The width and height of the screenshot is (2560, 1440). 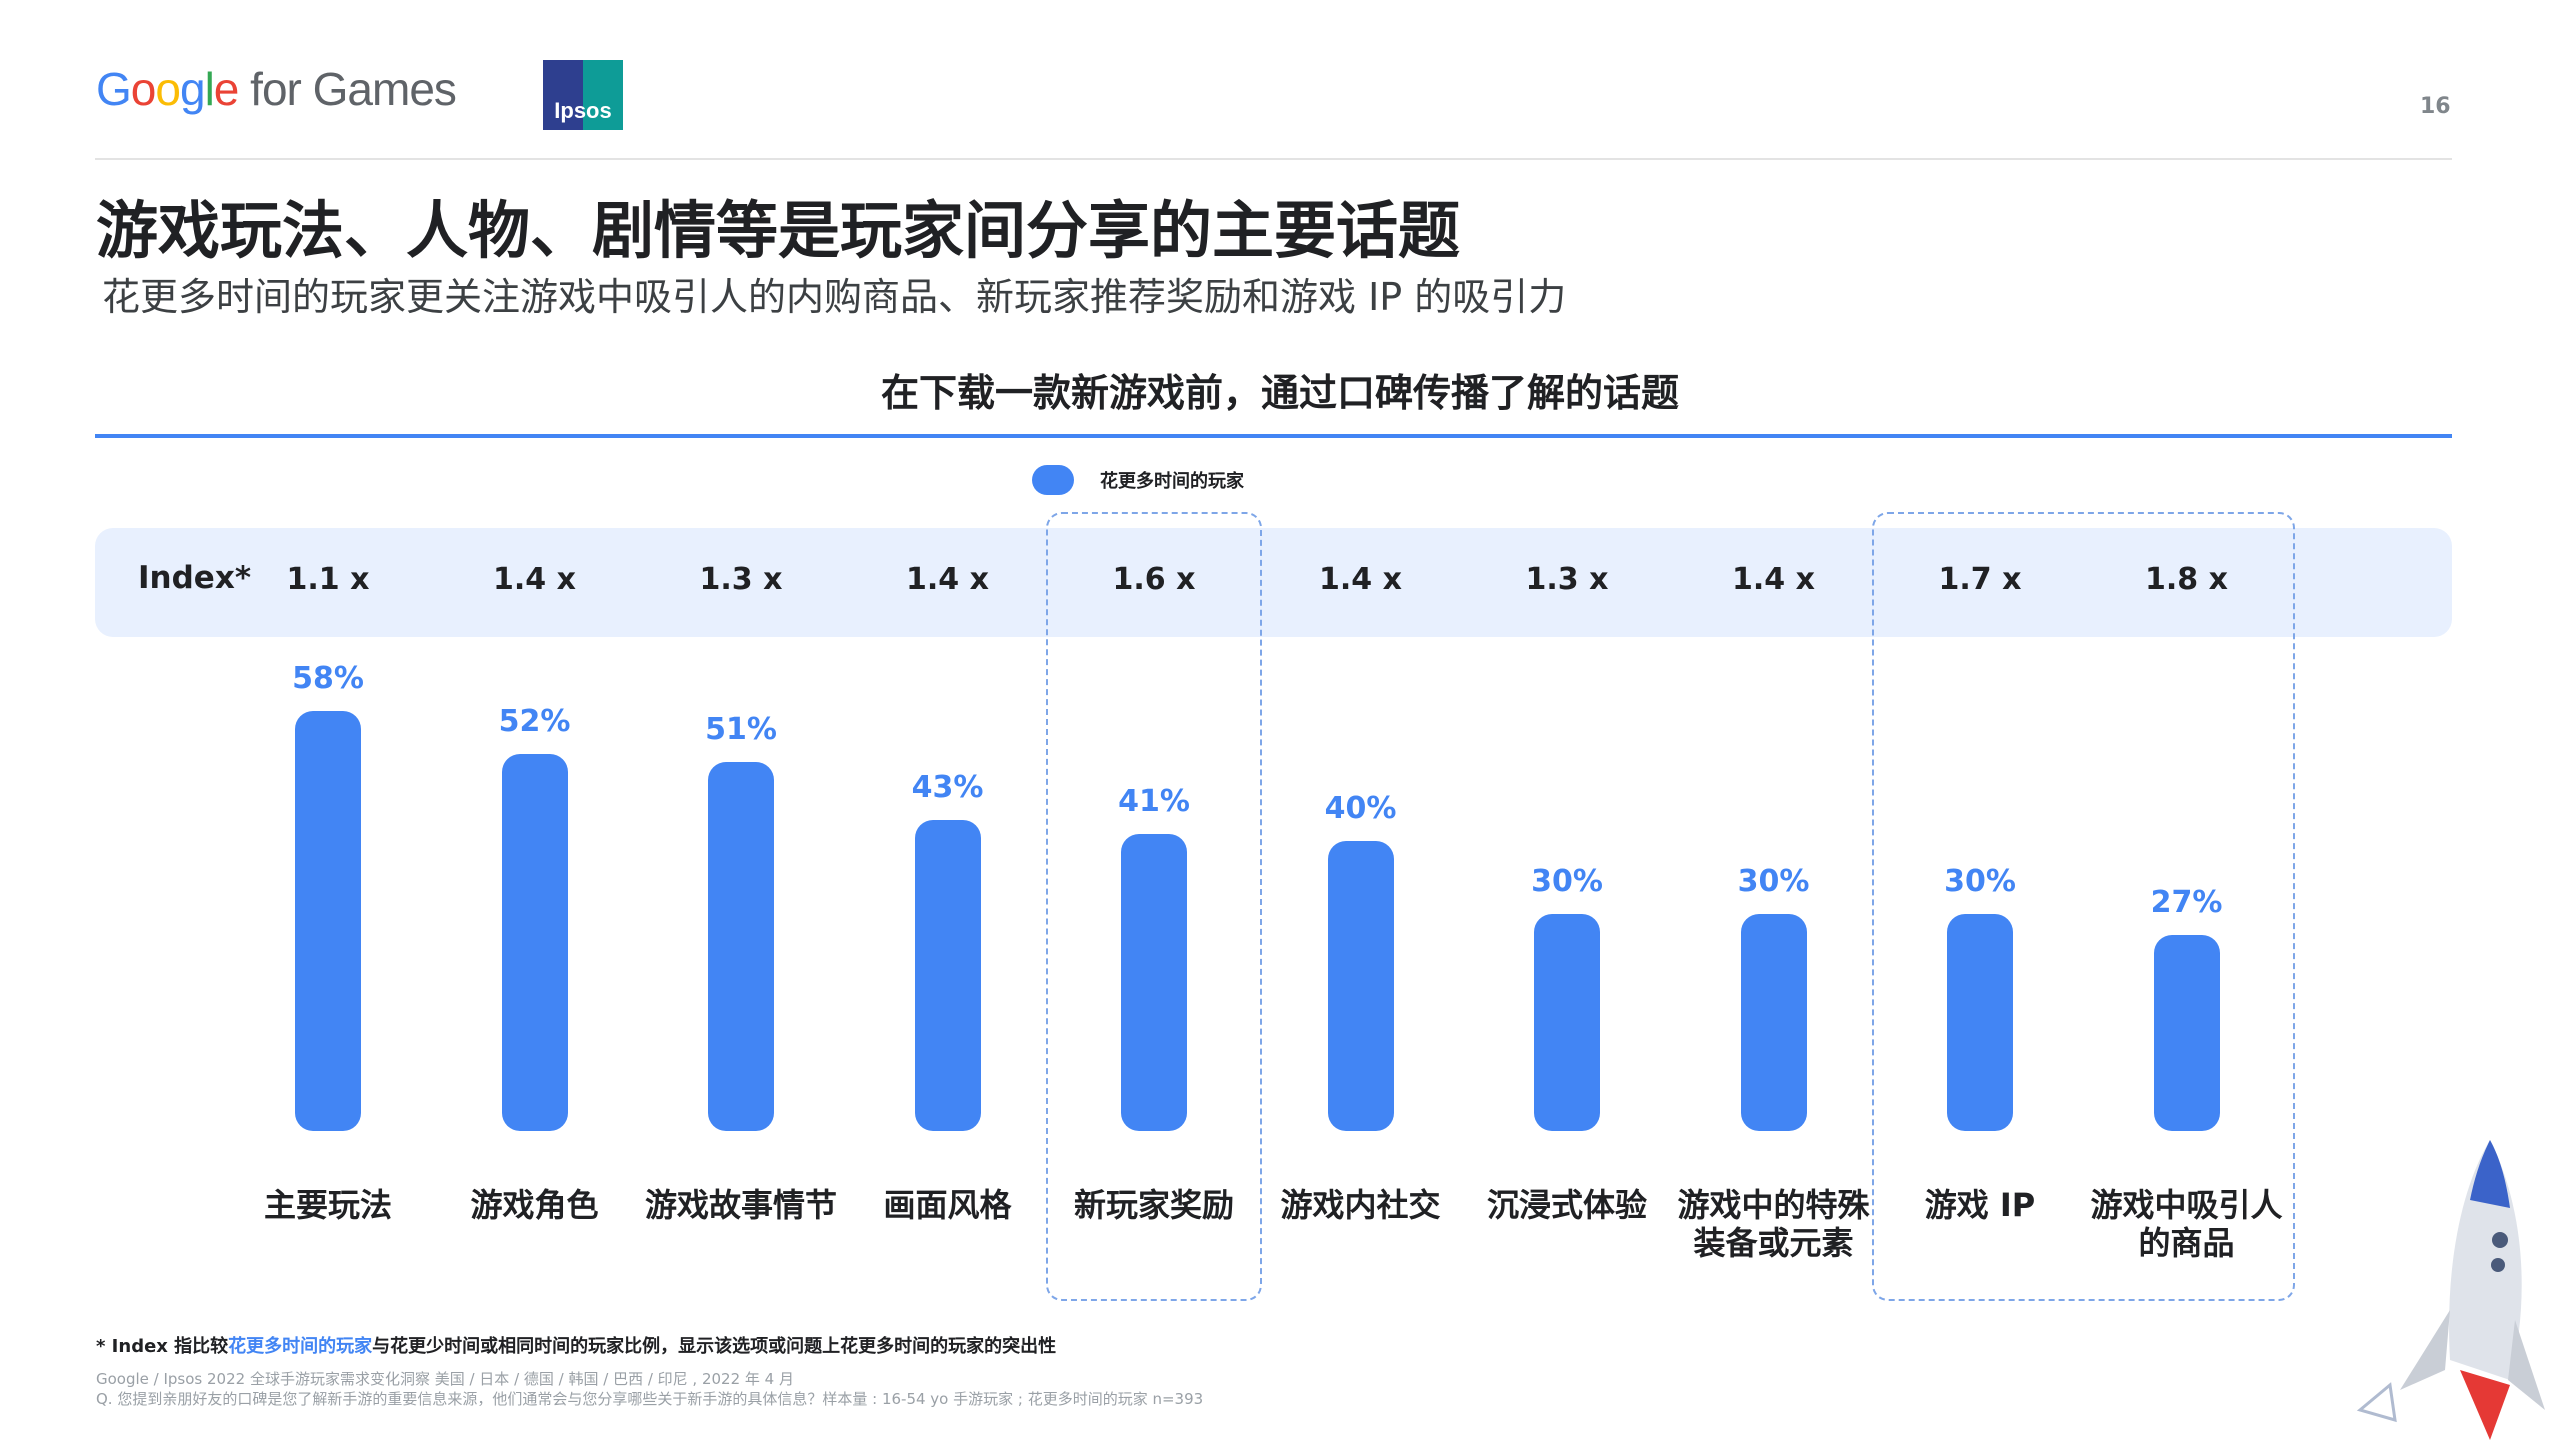 I want to click on category-label-line: 沉浸式体验, so click(x=1566, y=1205).